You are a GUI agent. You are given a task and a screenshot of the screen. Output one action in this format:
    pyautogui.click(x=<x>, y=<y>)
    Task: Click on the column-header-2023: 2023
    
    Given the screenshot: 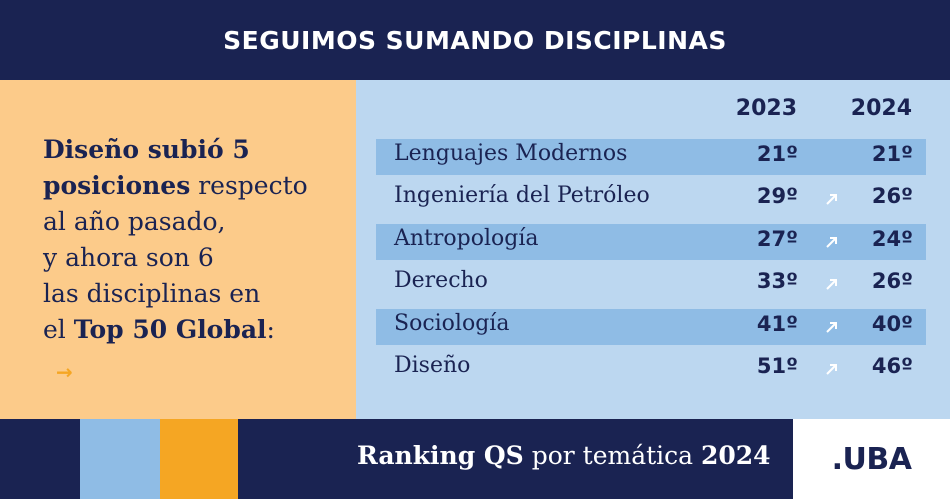 What is the action you would take?
    pyautogui.click(x=766, y=108)
    